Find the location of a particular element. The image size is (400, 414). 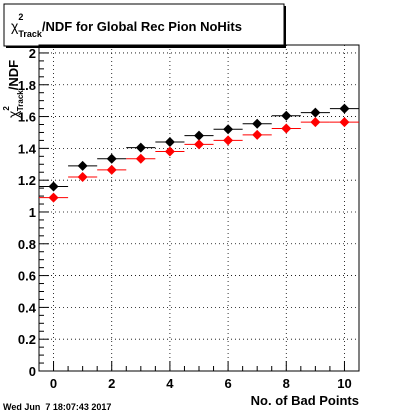

ylabel-chi-symbol: χ is located at coordinates (13, 114).